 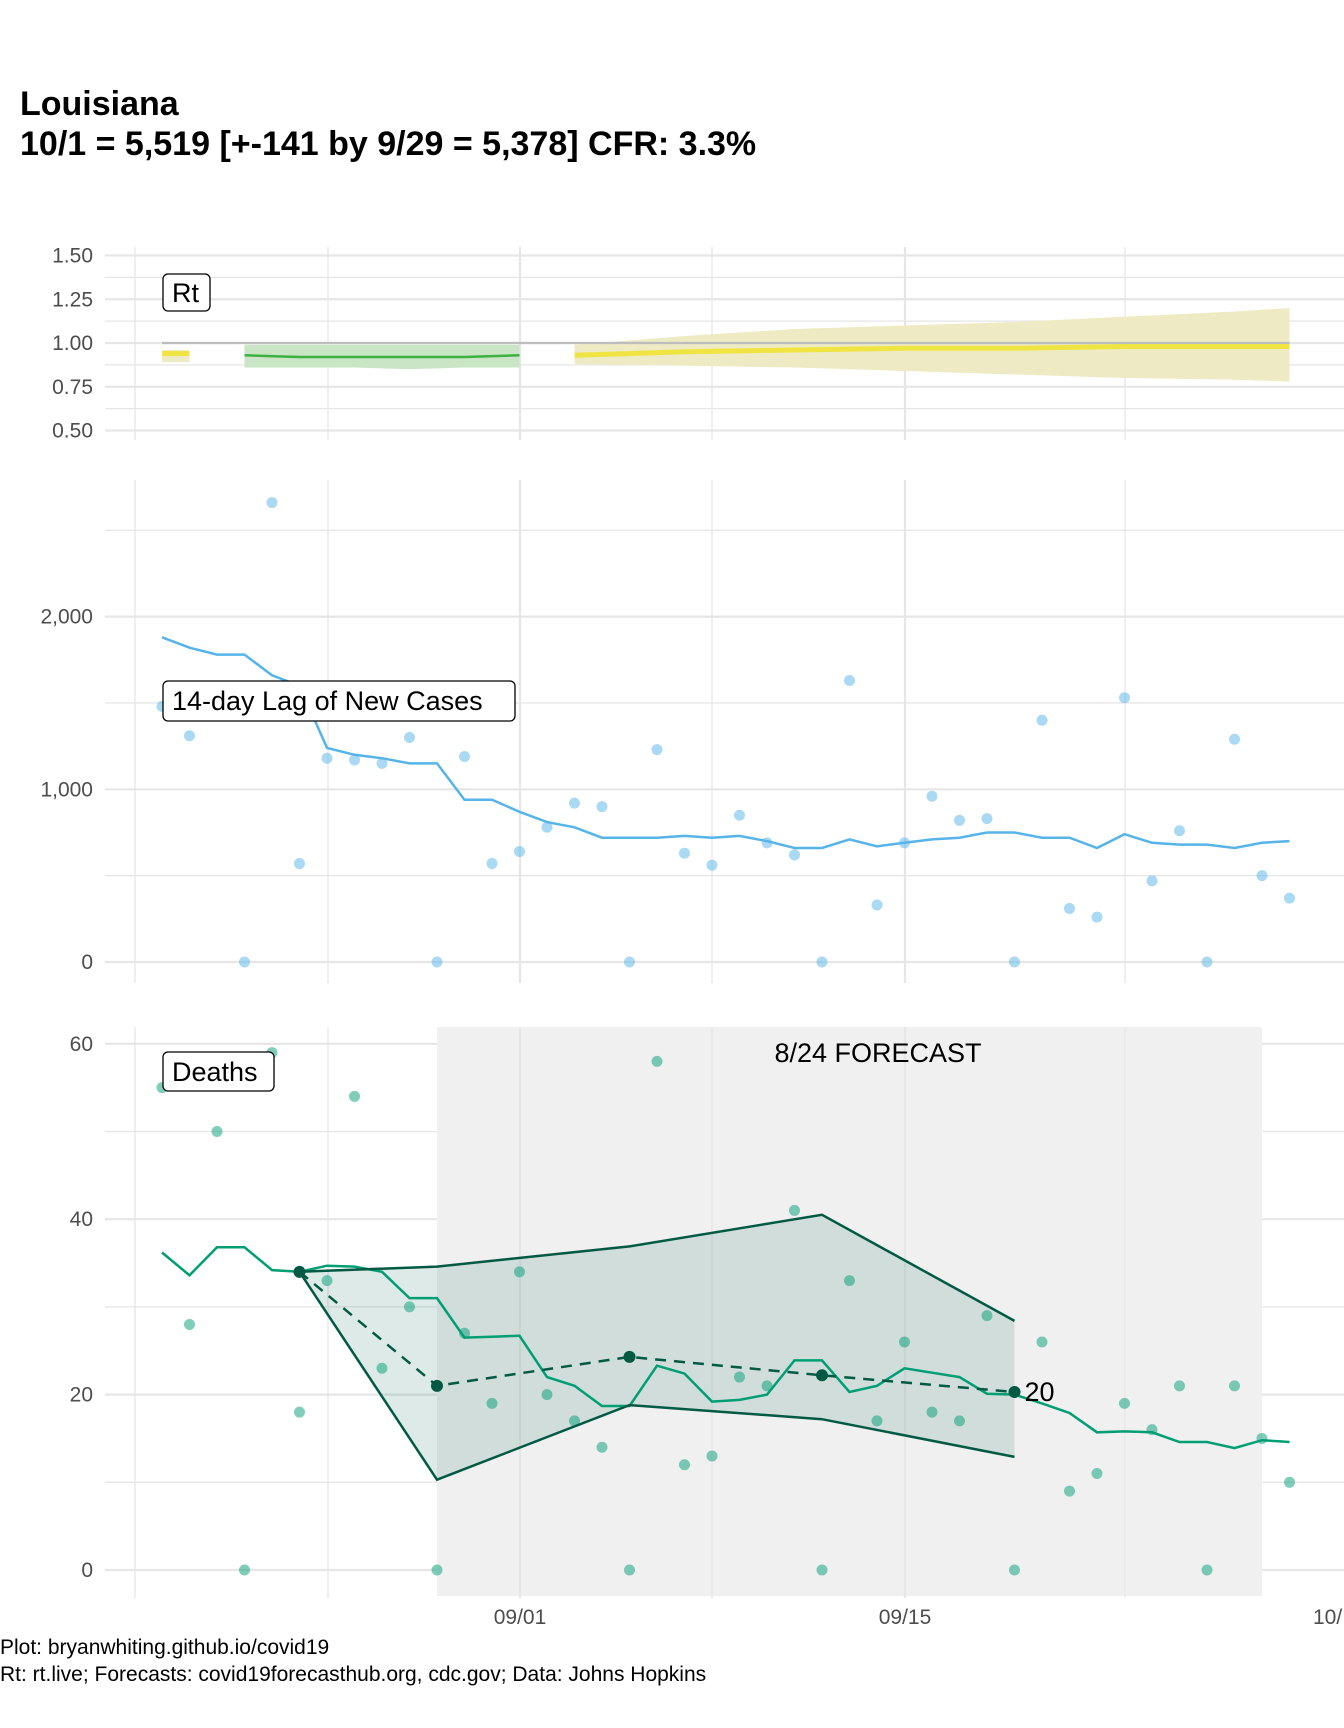 I want to click on rt-y-tick-label: 0.50, so click(x=72, y=431).